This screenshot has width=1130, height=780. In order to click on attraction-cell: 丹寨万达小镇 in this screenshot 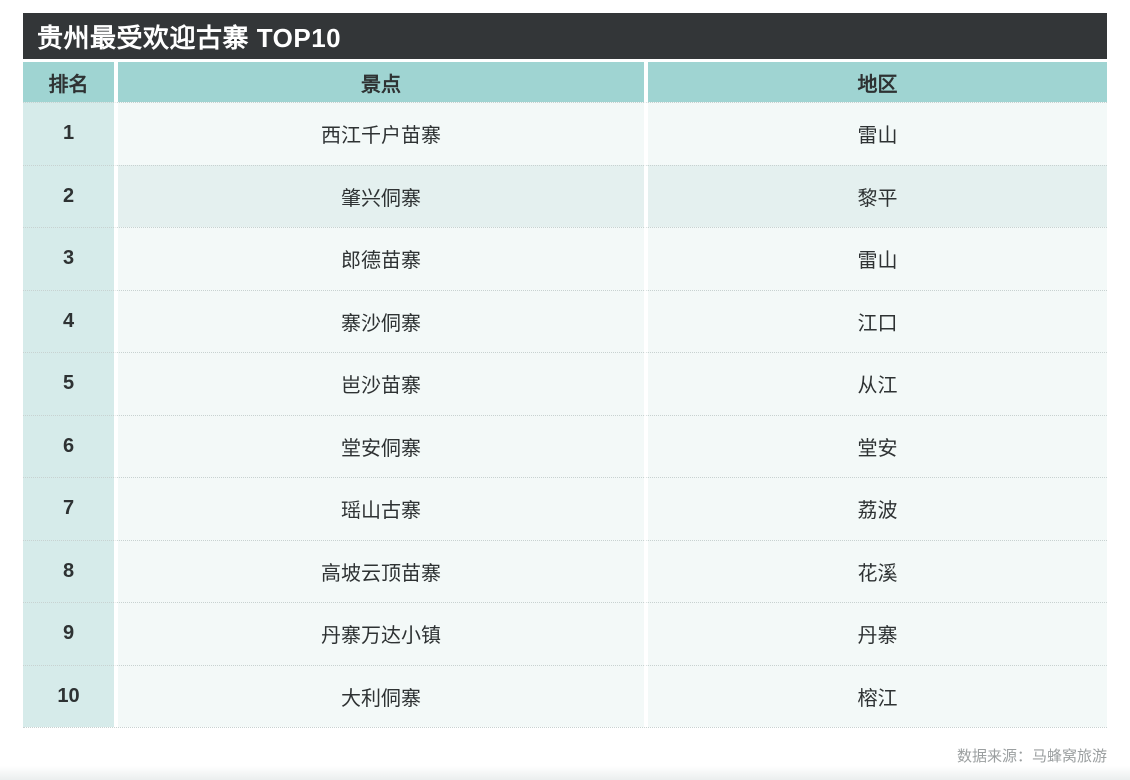, I will do `click(379, 633)`.